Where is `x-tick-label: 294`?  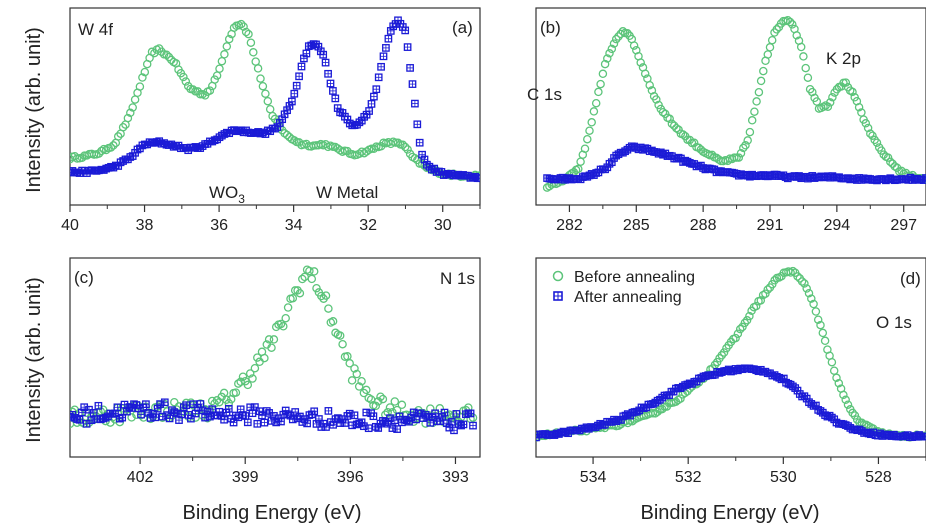 x-tick-label: 294 is located at coordinates (837, 225).